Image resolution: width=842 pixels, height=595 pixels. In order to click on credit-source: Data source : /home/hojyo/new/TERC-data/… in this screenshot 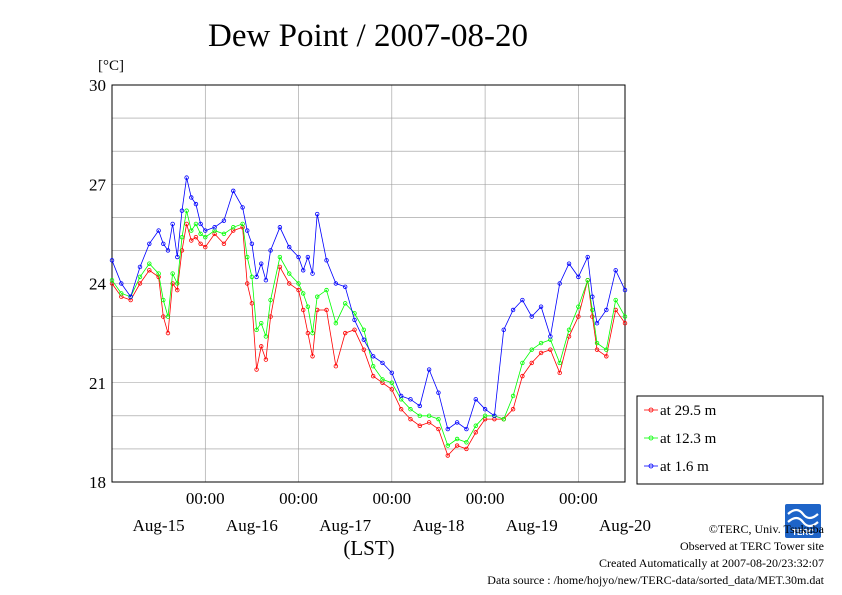, I will do `click(655, 580)`.